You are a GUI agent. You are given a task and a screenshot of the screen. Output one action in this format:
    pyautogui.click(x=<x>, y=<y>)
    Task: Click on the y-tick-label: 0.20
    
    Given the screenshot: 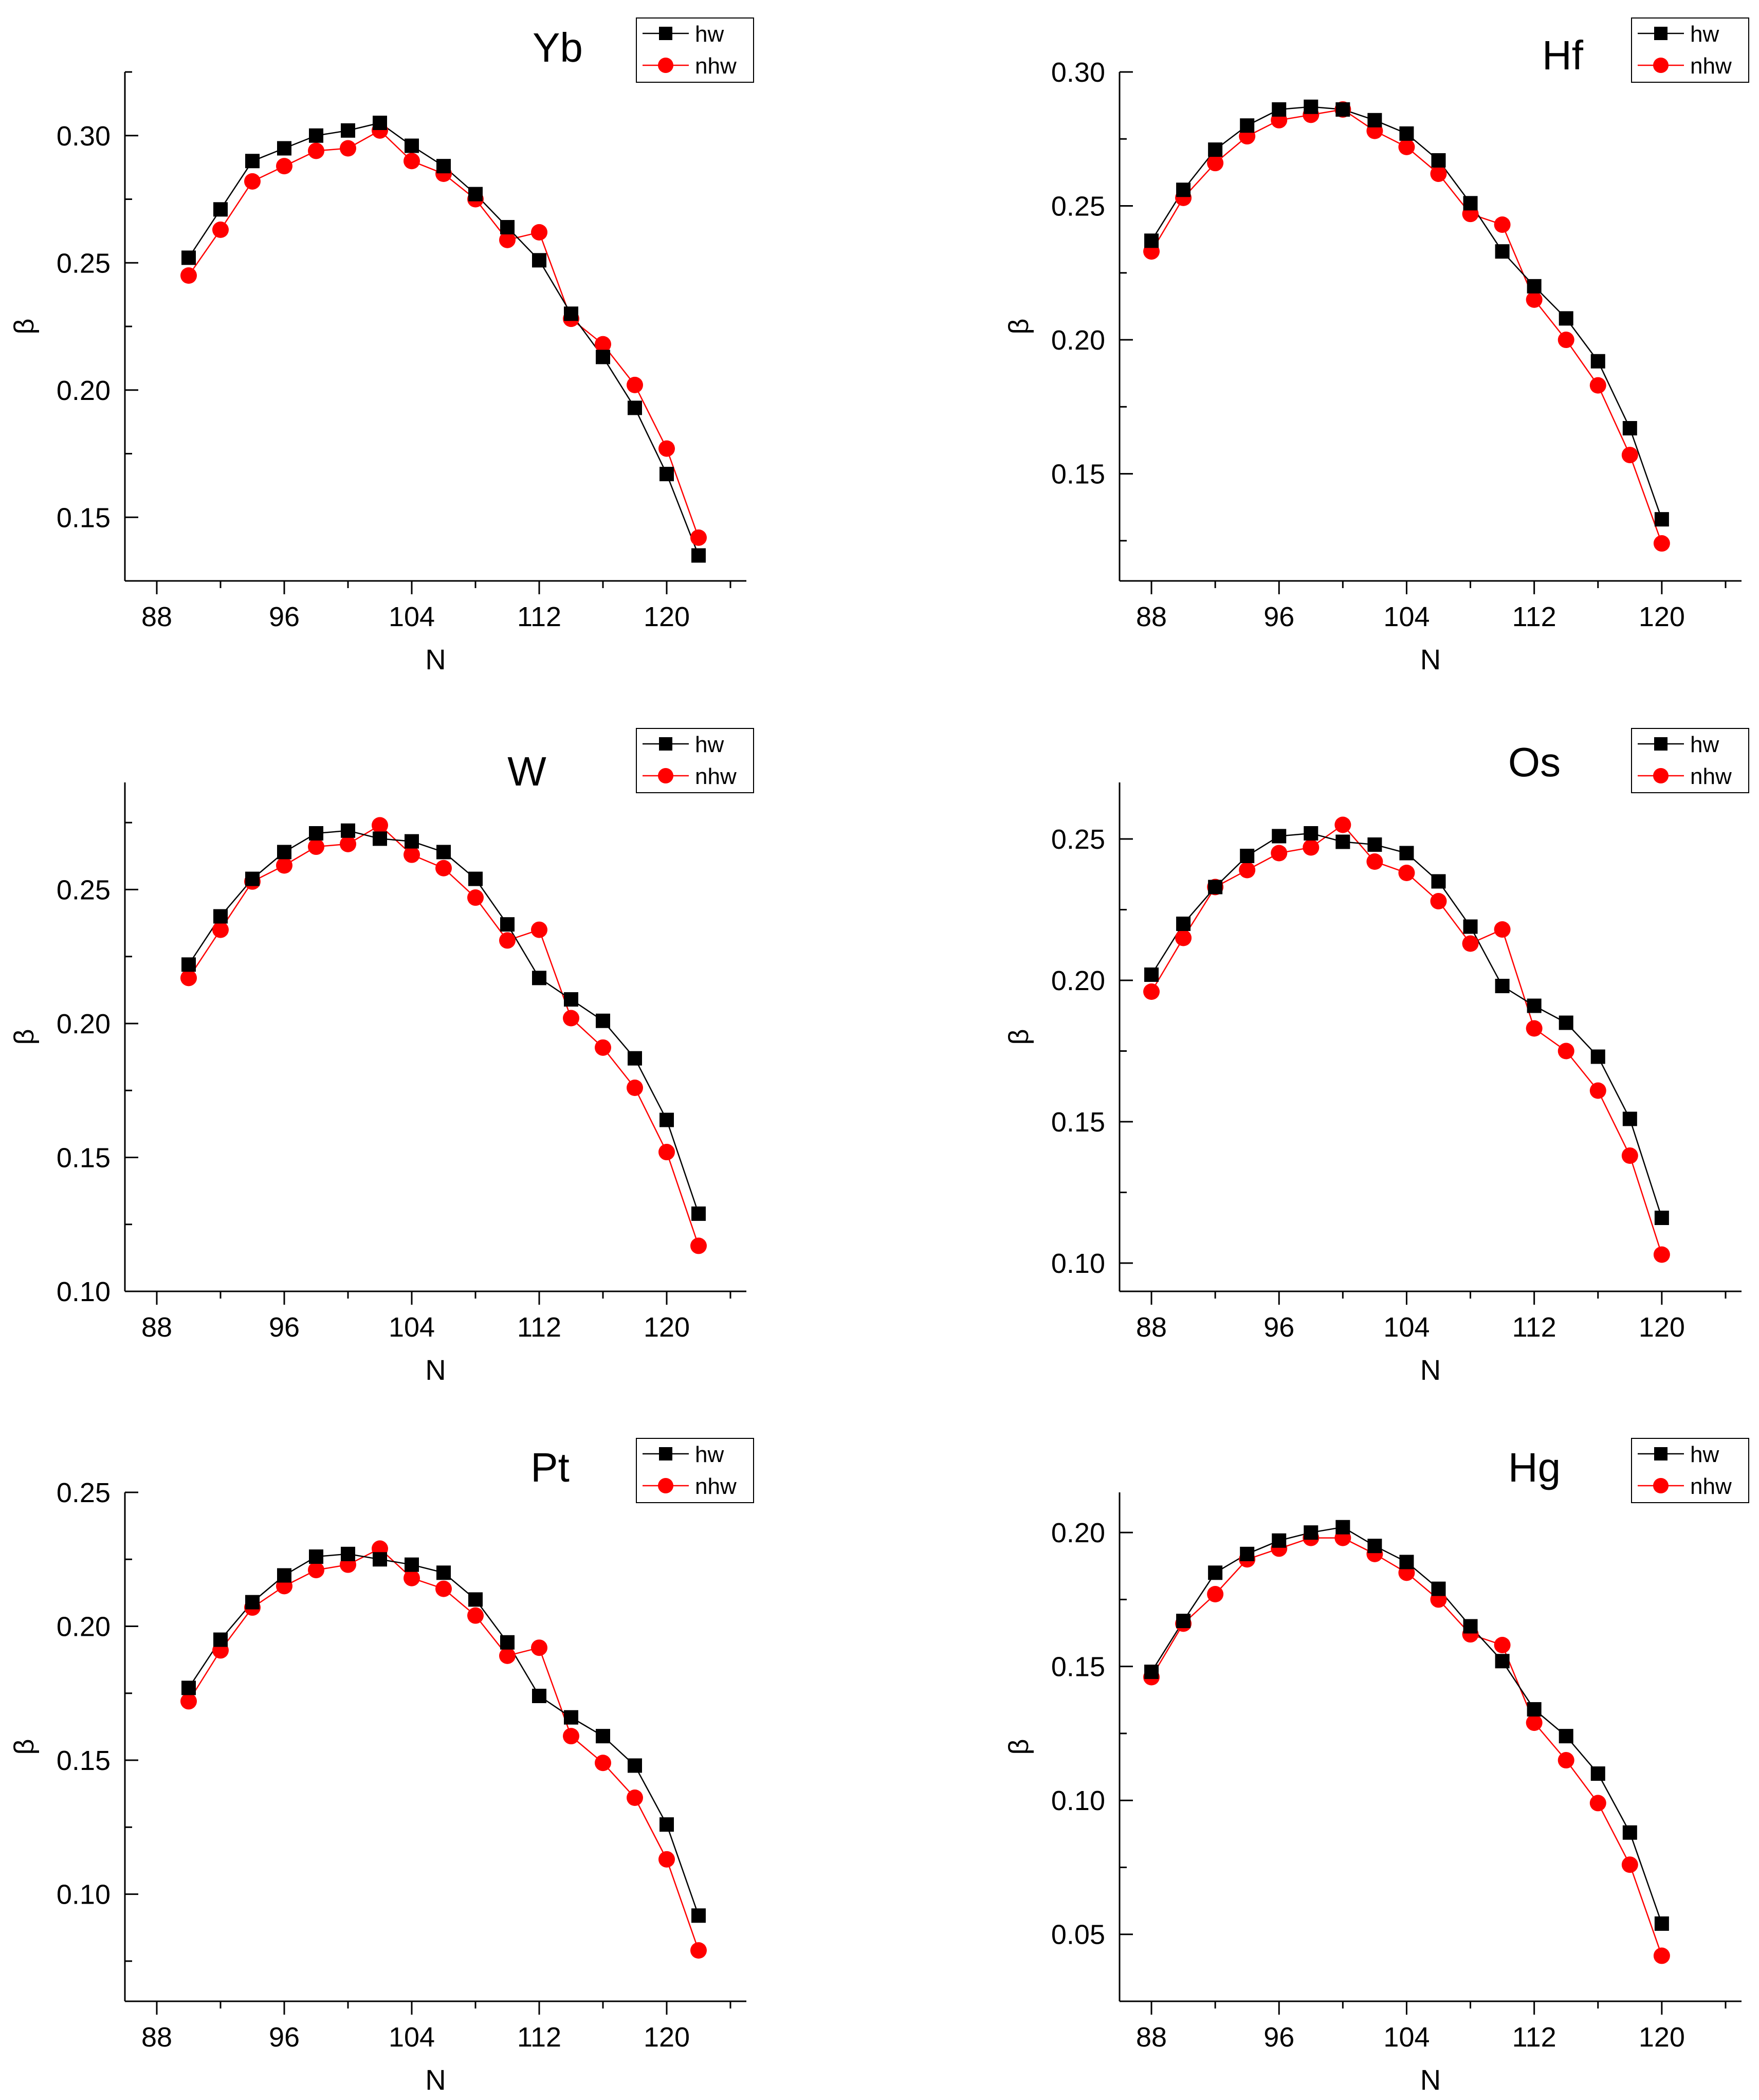 What is the action you would take?
    pyautogui.click(x=84, y=391)
    